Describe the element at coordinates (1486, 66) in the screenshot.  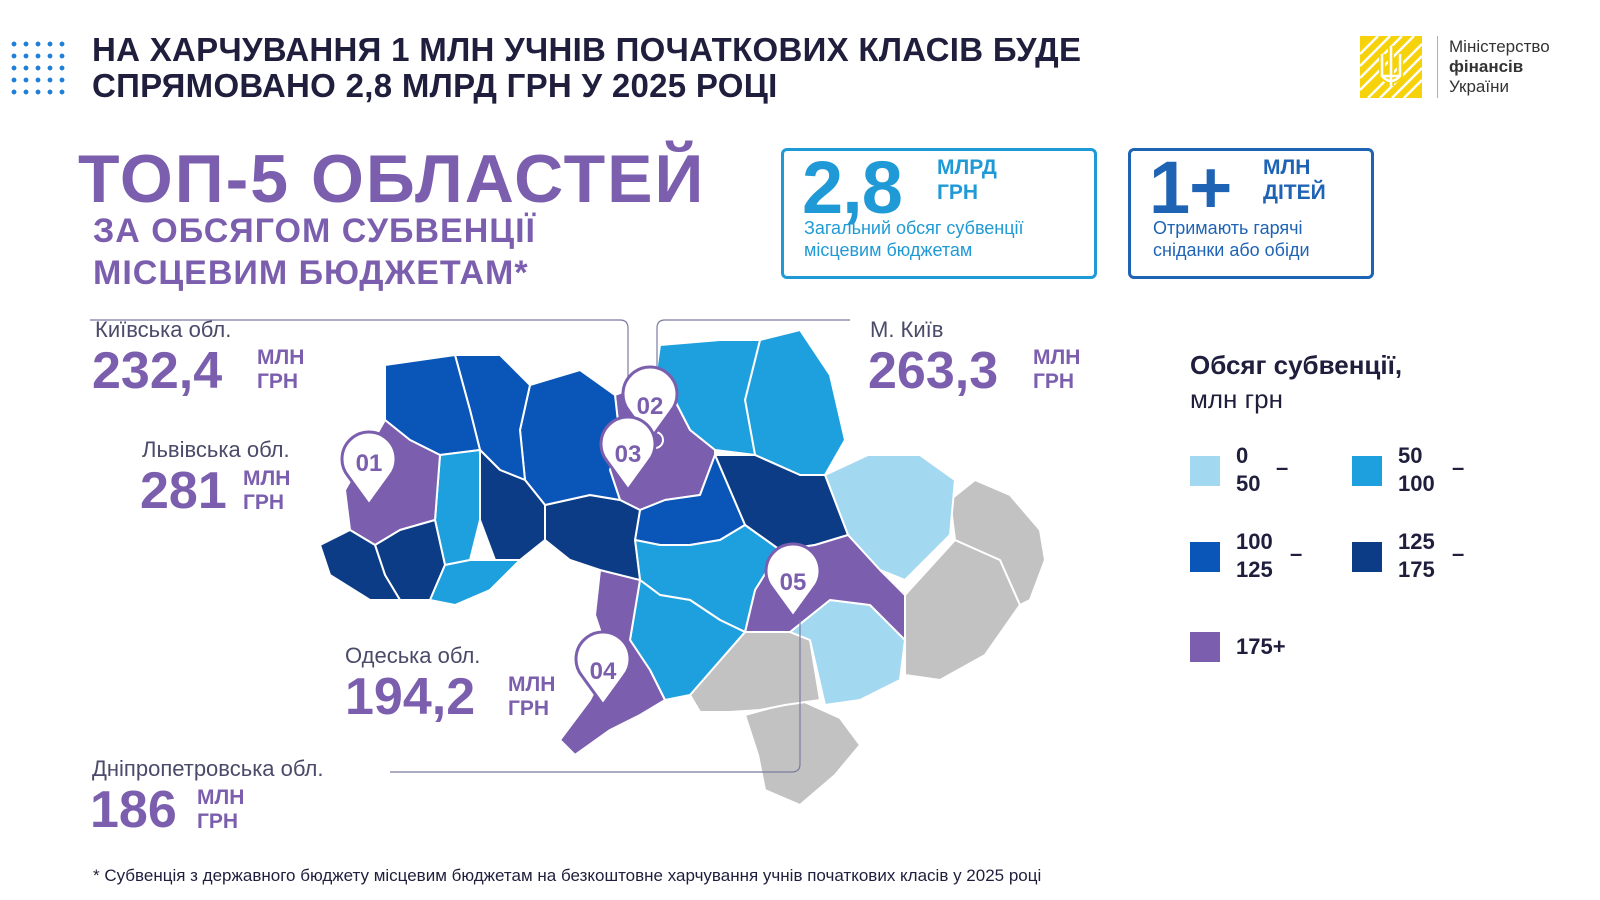
I see `ministry-line-2: фінансів` at that location.